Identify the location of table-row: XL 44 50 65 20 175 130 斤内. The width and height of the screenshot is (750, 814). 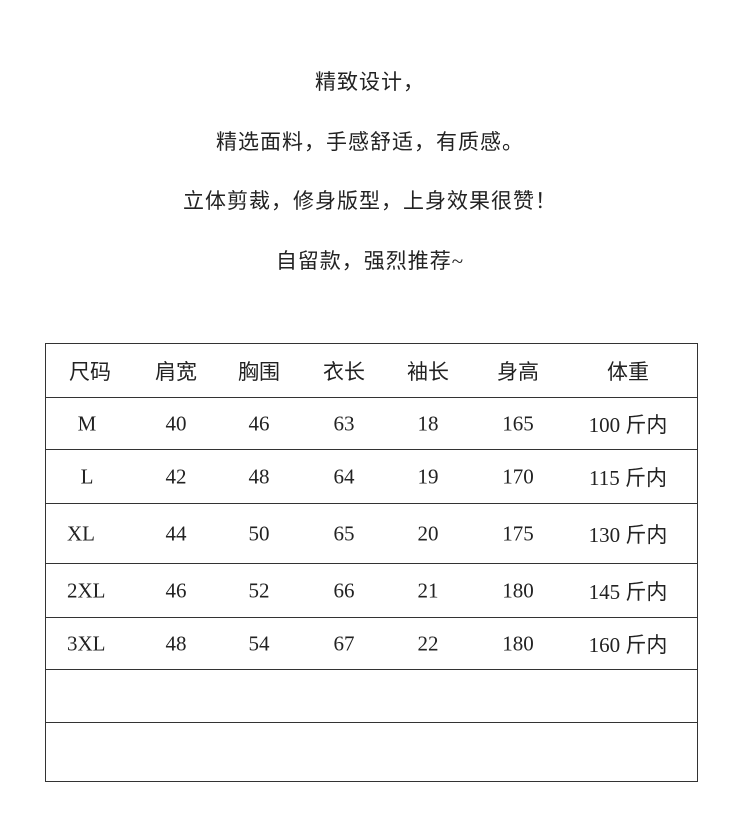
(371, 534).